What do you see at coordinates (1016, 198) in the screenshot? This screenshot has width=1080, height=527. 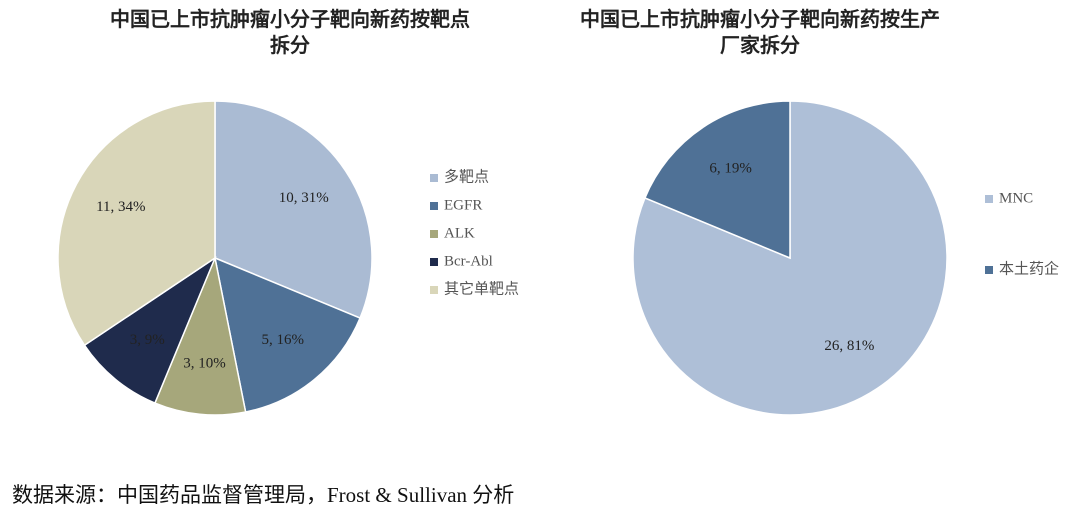 I see `legend-label: MNC` at bounding box center [1016, 198].